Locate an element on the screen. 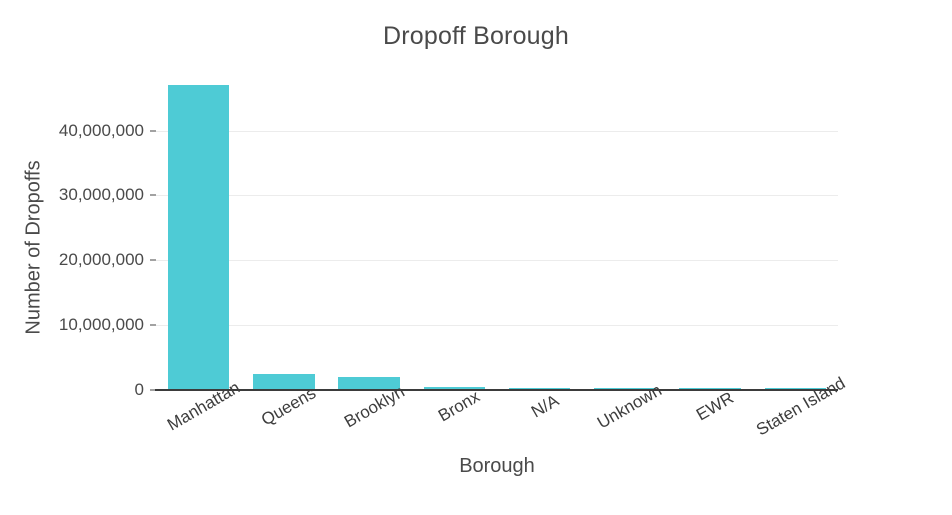 This screenshot has width=952, height=515. x-axis-baseline is located at coordinates (496, 390).